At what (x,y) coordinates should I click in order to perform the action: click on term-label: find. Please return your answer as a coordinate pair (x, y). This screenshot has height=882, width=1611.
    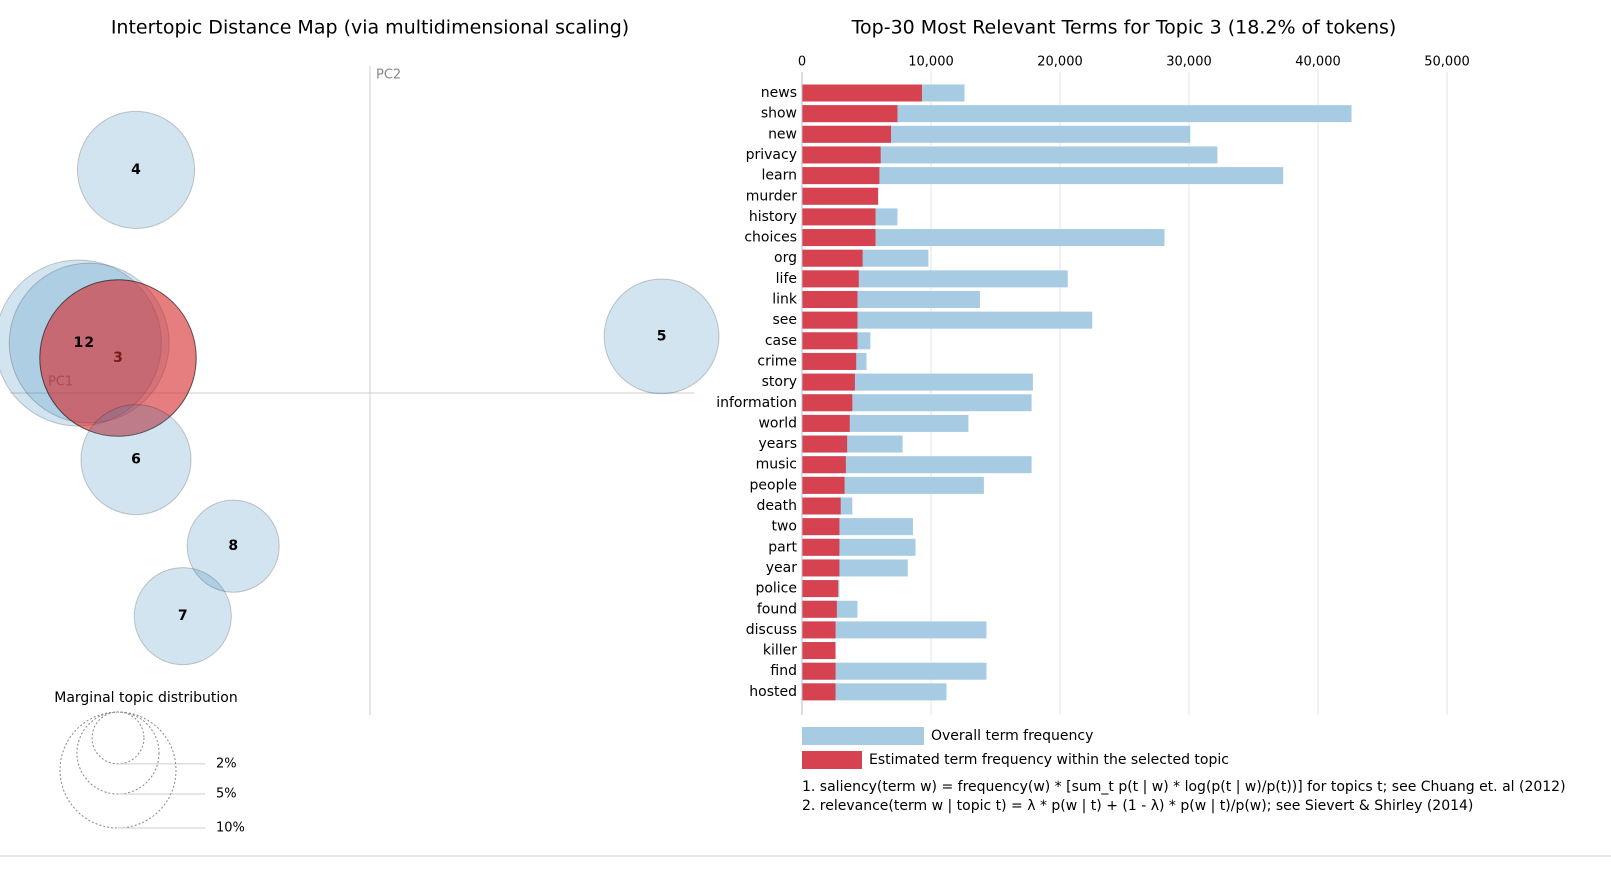
    Looking at the image, I should click on (783, 671).